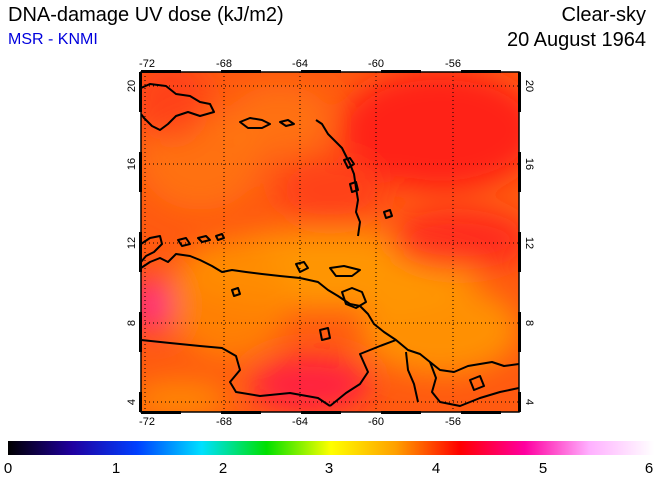 This screenshot has width=660, height=480. I want to click on maracaibo-coast, so click(152, 249).